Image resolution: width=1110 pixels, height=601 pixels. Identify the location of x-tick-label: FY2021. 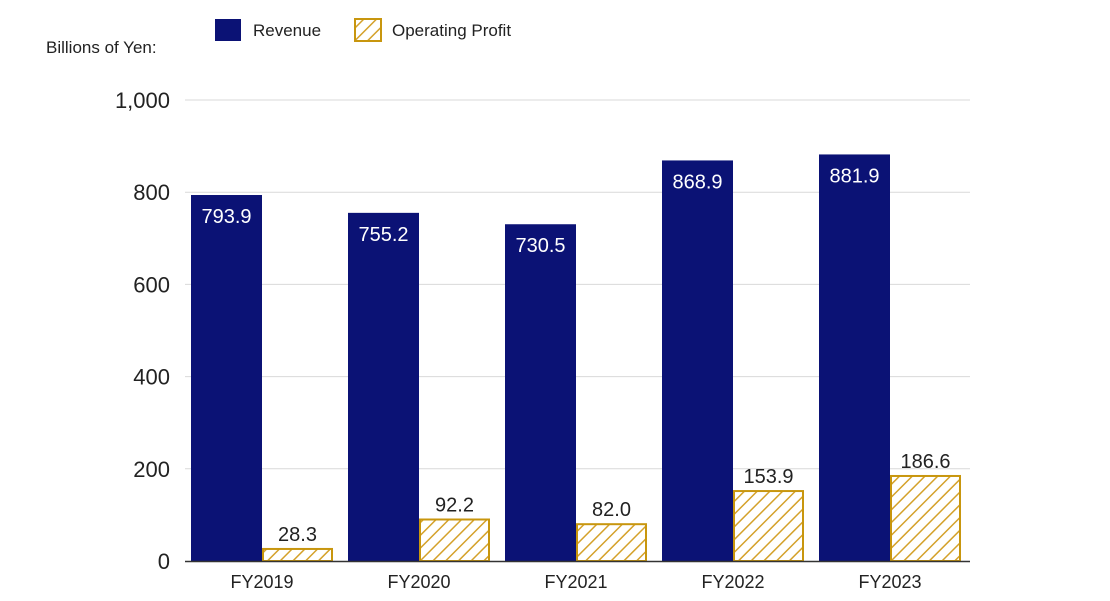
(575, 582).